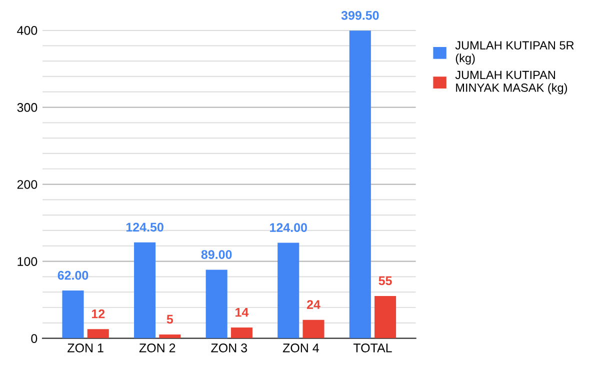 The width and height of the screenshot is (607, 378). I want to click on x-tick-label: ZON 3, so click(229, 348).